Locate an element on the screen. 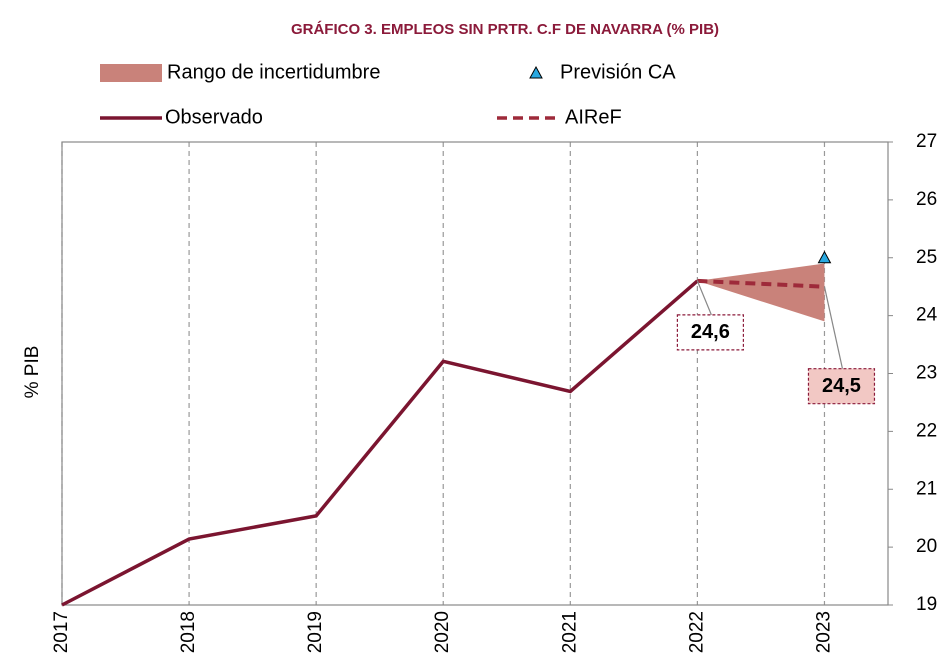 Image resolution: width=945 pixels, height=672 pixels. x-tick-label: 2023 is located at coordinates (823, 632).